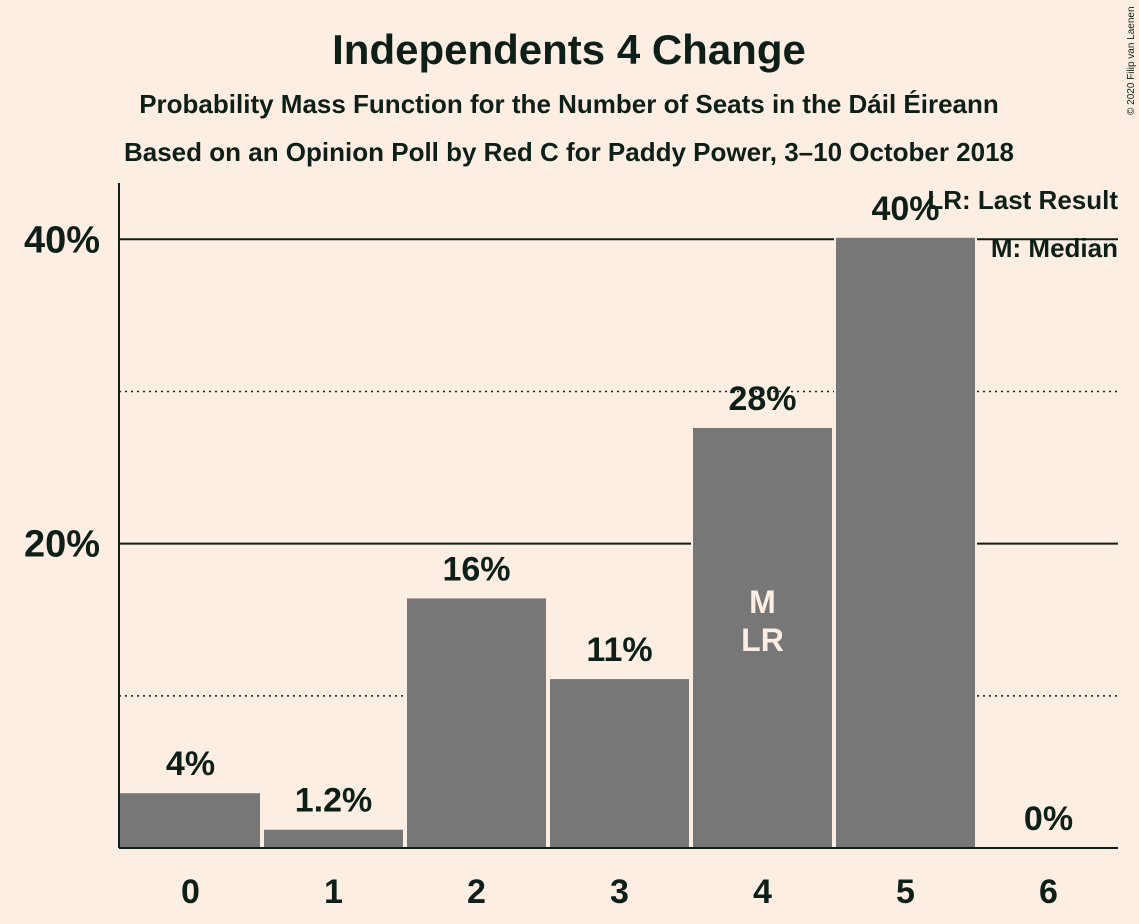 The image size is (1139, 924). I want to click on data-label-seat-5: 40%, so click(905, 209).